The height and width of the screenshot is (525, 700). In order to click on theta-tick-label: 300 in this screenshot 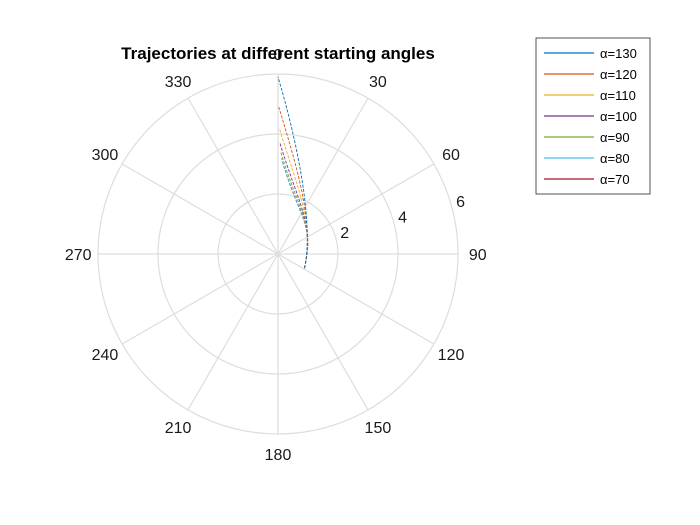, I will do `click(105, 155)`.